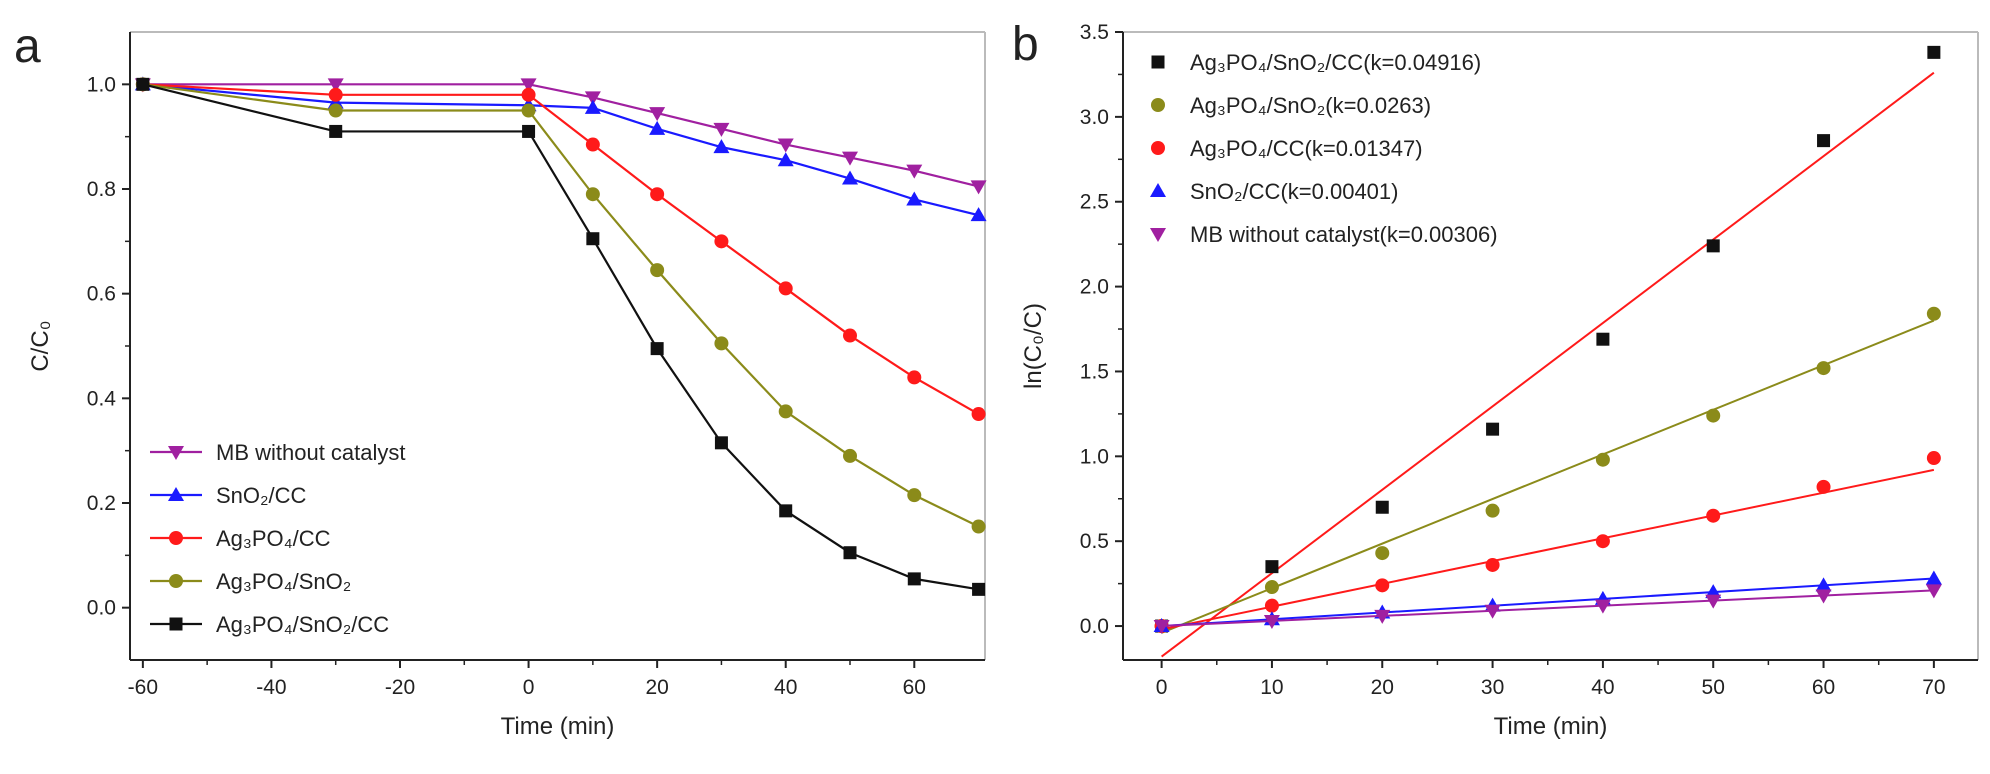 This screenshot has height=774, width=1990. Describe the element at coordinates (1094, 371) in the screenshot. I see `panel-b-y-tick-label: 1.5` at that location.